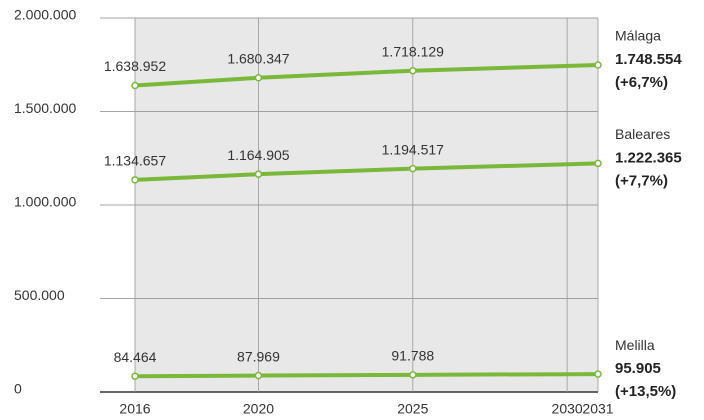  I want to click on x-tick-label: 2030, so click(567, 409).